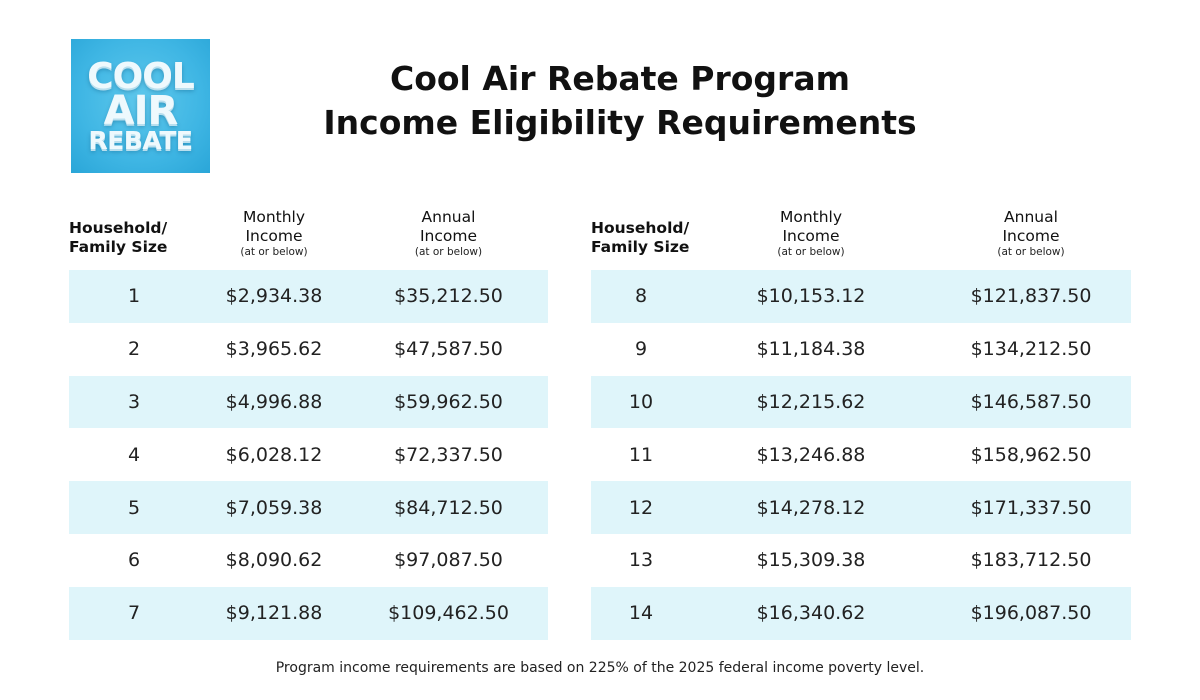 This screenshot has width=1200, height=700. Describe the element at coordinates (448, 296) in the screenshot. I see `cell-annual-income: $35,212.50` at that location.